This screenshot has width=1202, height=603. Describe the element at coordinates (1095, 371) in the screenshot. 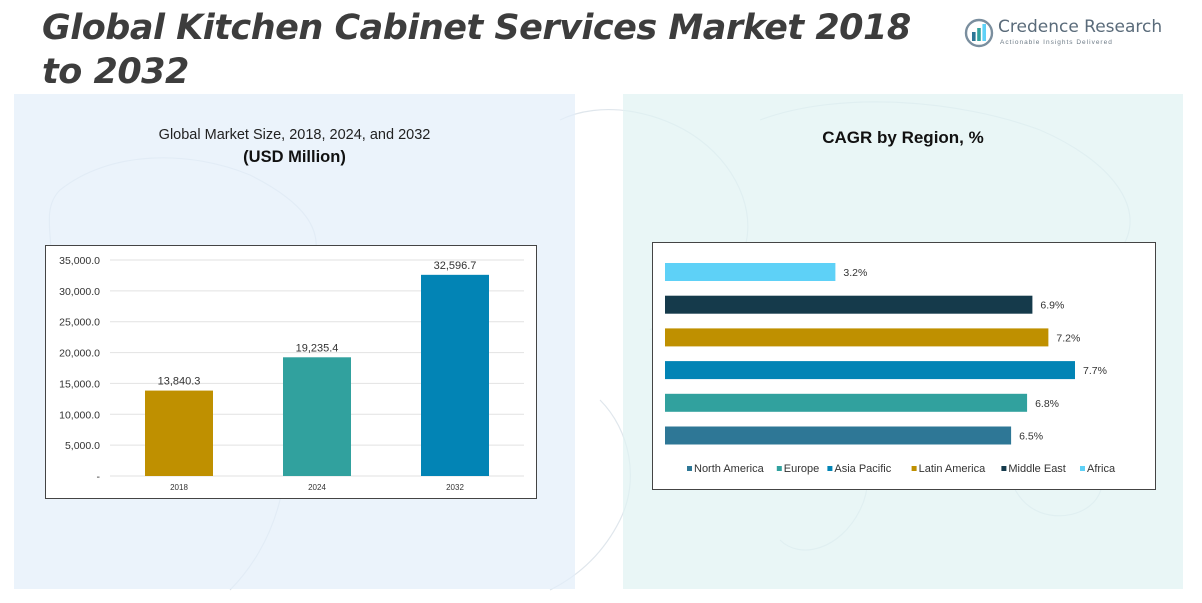

I see `cagr-value-label: 7.7%` at that location.